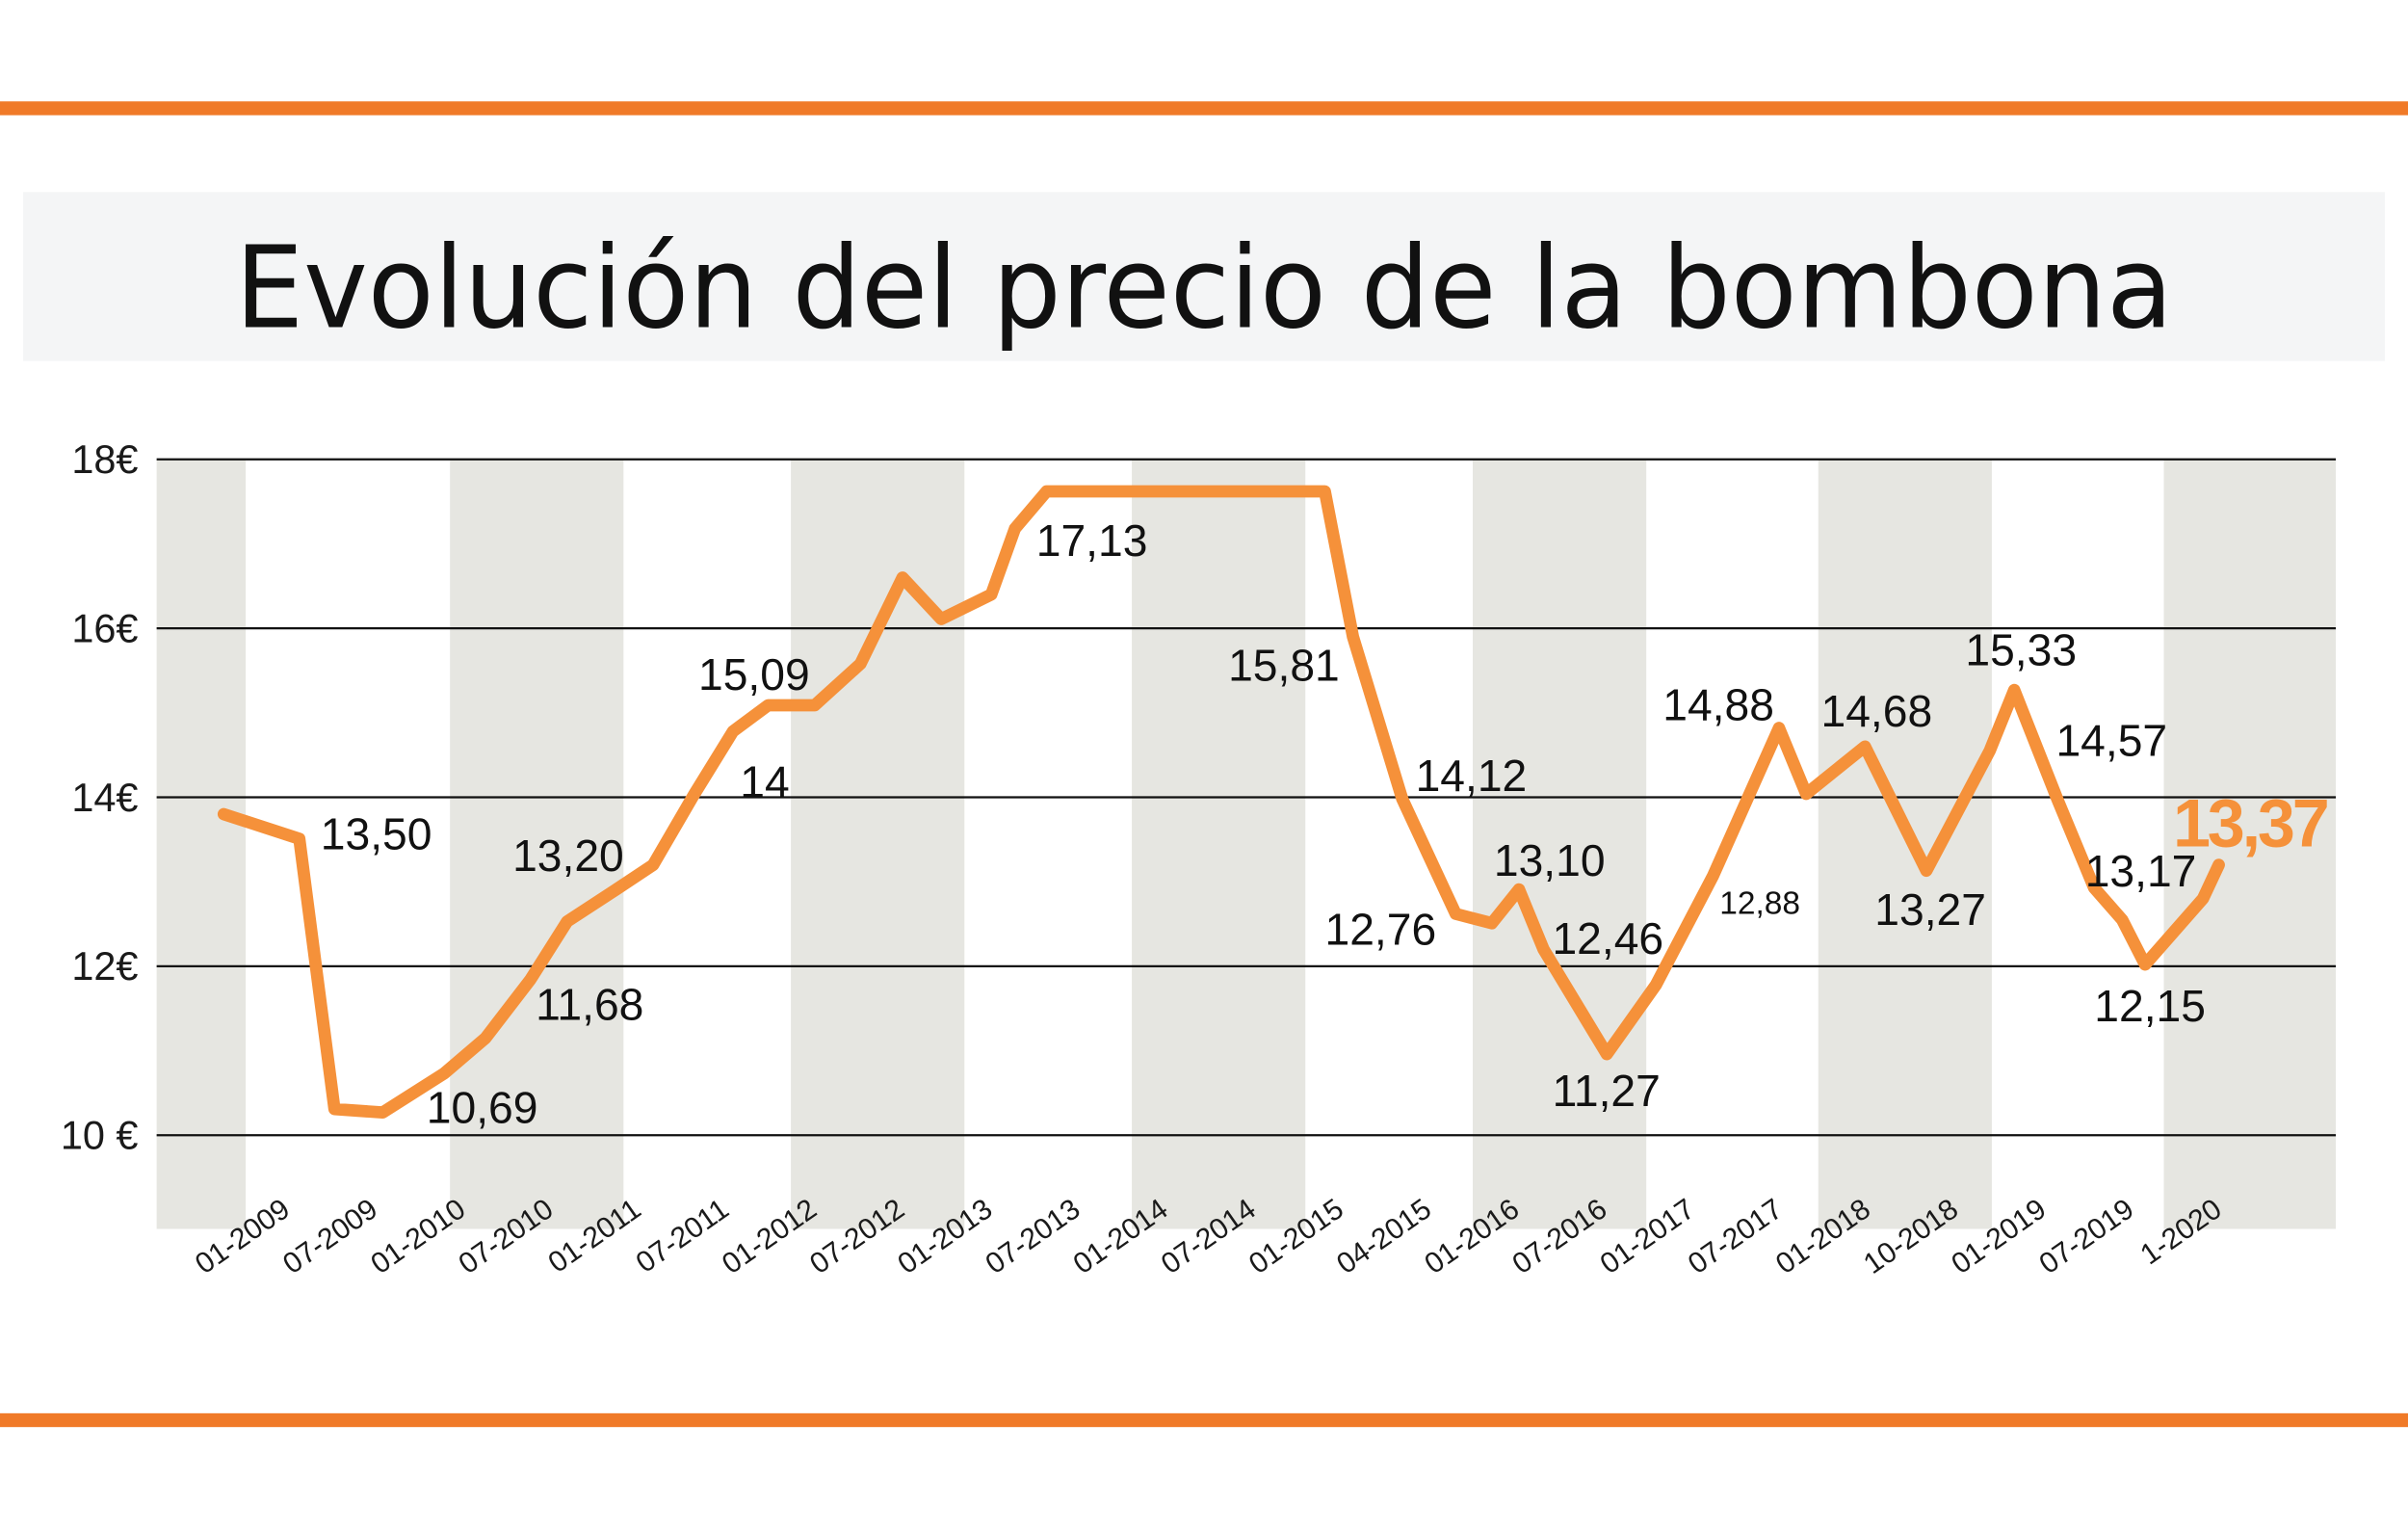  I want to click on x-tick-label: 01-2010, so click(418, 1237).